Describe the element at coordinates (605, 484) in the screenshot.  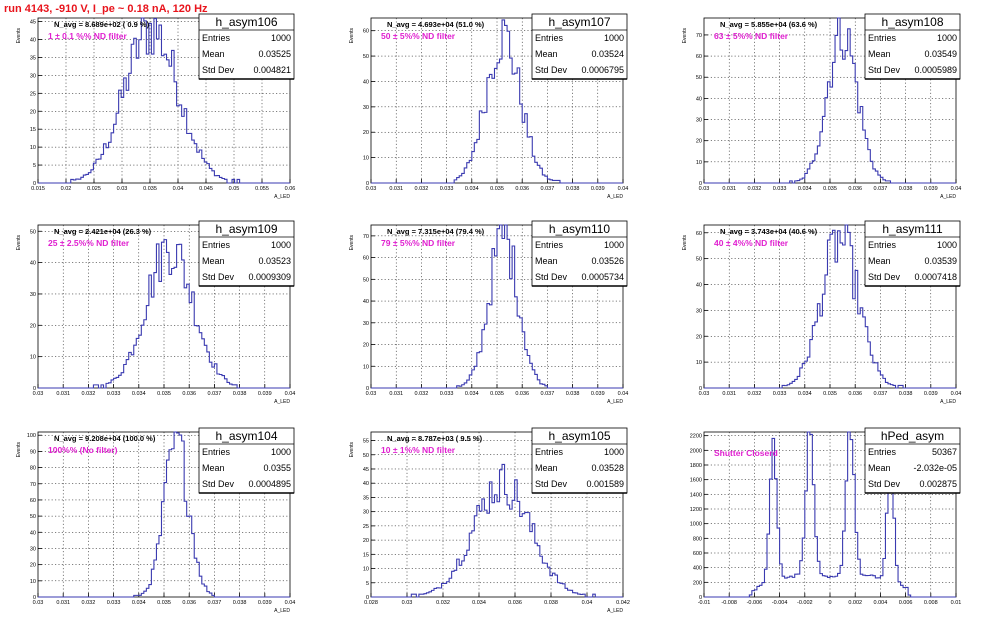
I see `stat-value: 0.001589` at that location.